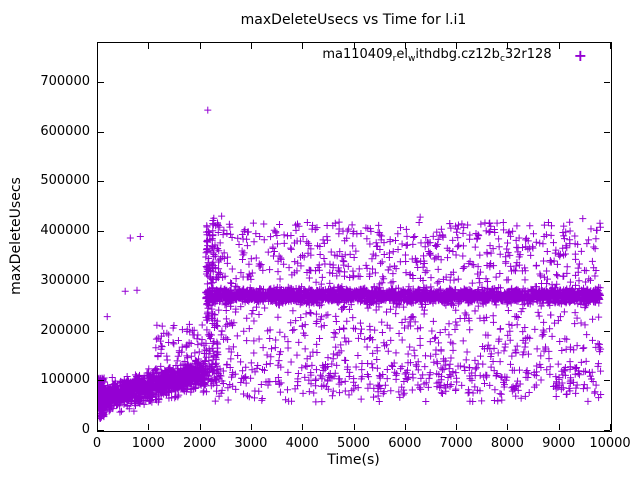 The height and width of the screenshot is (480, 640). Describe the element at coordinates (148, 443) in the screenshot. I see `x-tick-label: 1000` at that location.